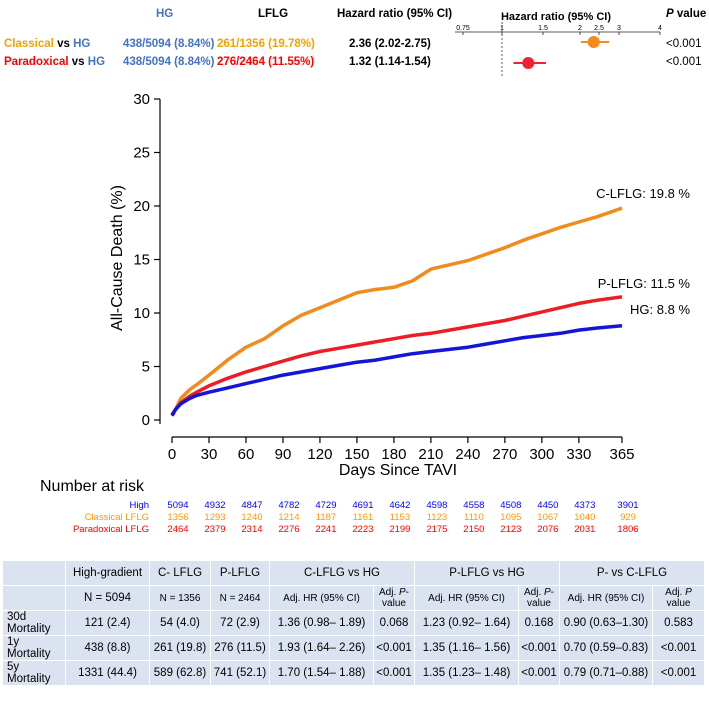  I want to click on y-tick-label: 0, so click(146, 420).